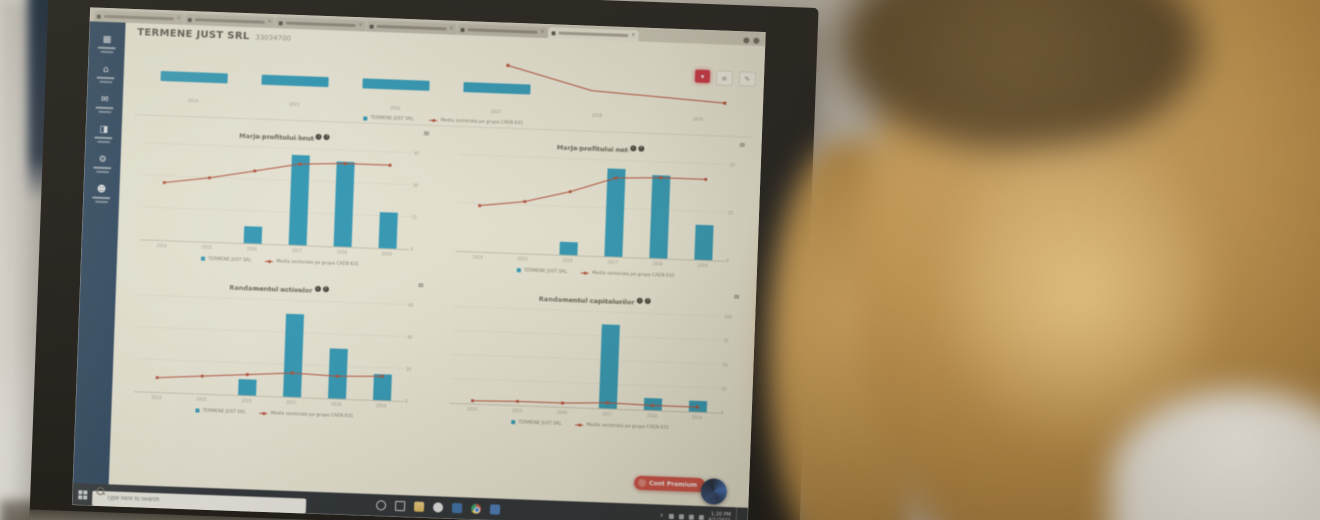 Image resolution: width=1320 pixels, height=520 pixels. I want to click on volume-icon, so click(701, 517).